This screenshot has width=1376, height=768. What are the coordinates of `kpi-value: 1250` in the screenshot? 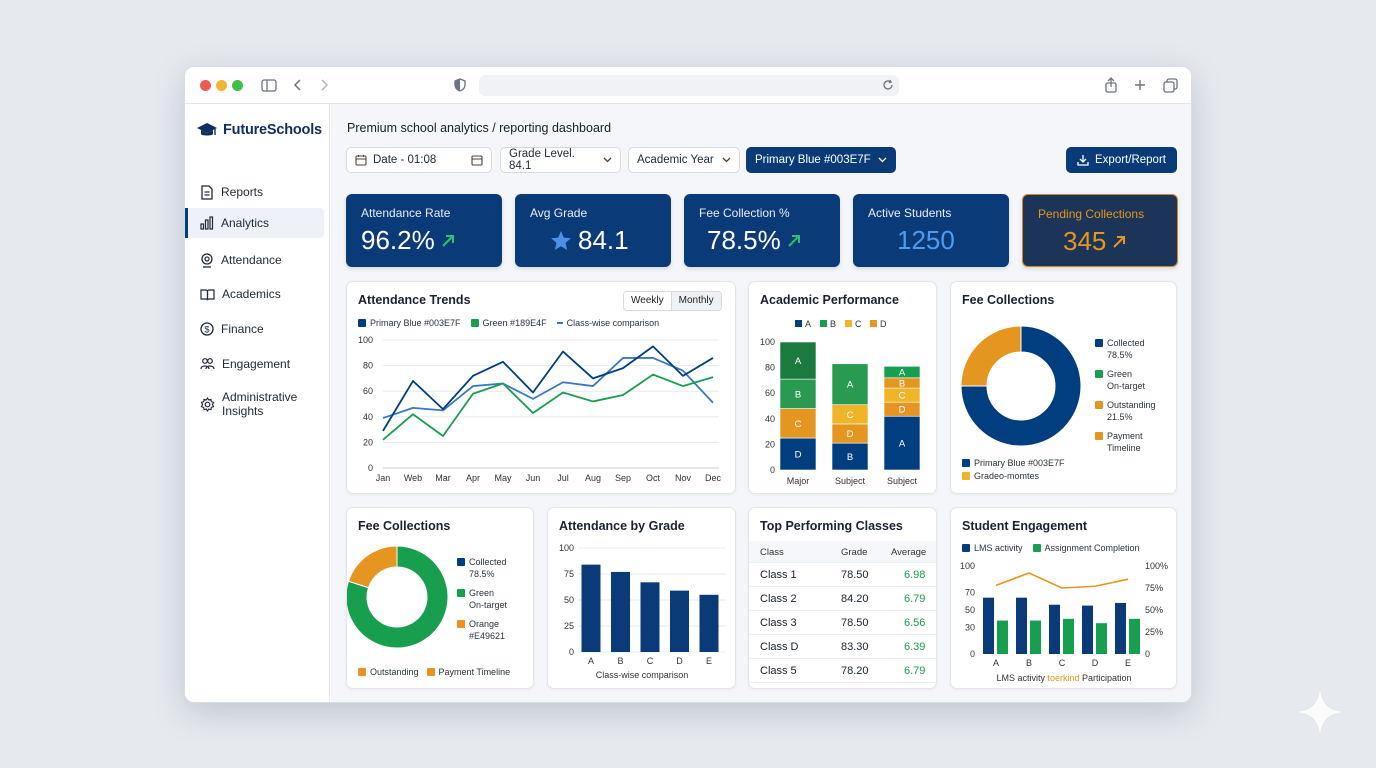 It's located at (926, 240).